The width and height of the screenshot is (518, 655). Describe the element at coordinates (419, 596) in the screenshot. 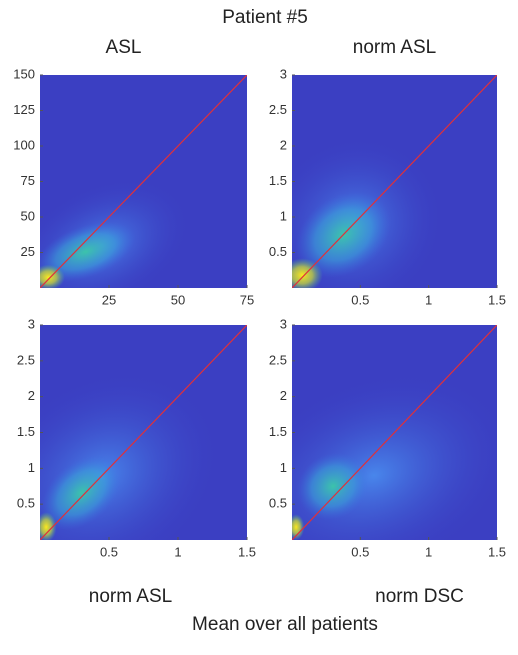

I see `x-axis-label: norm DSC` at that location.